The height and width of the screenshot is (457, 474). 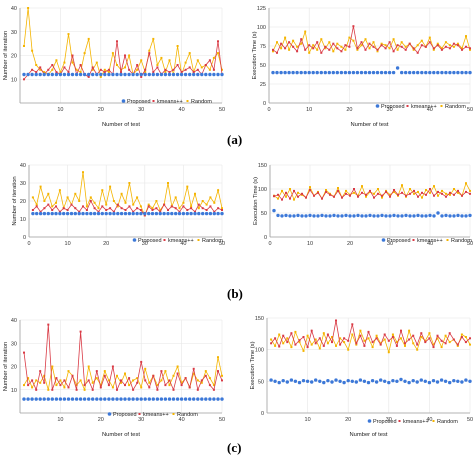 I want to click on legend-marker, so click(x=187, y=101).